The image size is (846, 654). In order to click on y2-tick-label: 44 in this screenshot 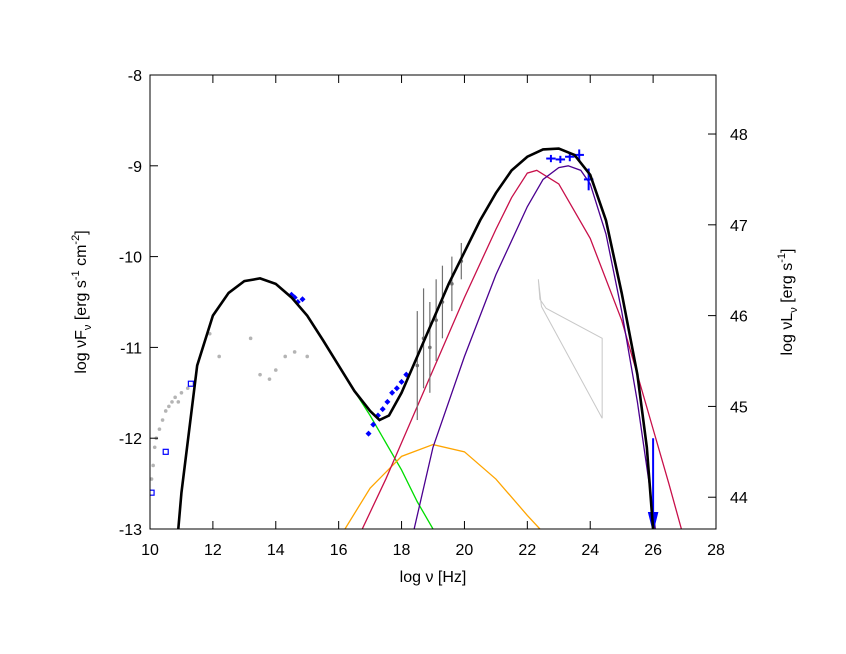, I will do `click(739, 498)`.